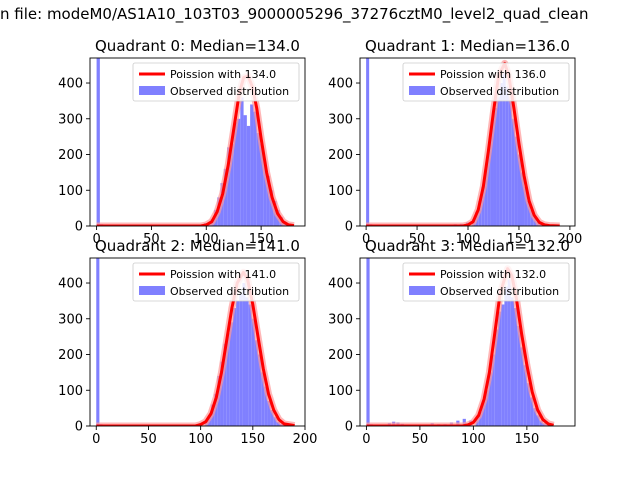  Describe the element at coordinates (486, 82) in the screenshot. I see `legend: Poission with 136.0 Observed distribution` at that location.